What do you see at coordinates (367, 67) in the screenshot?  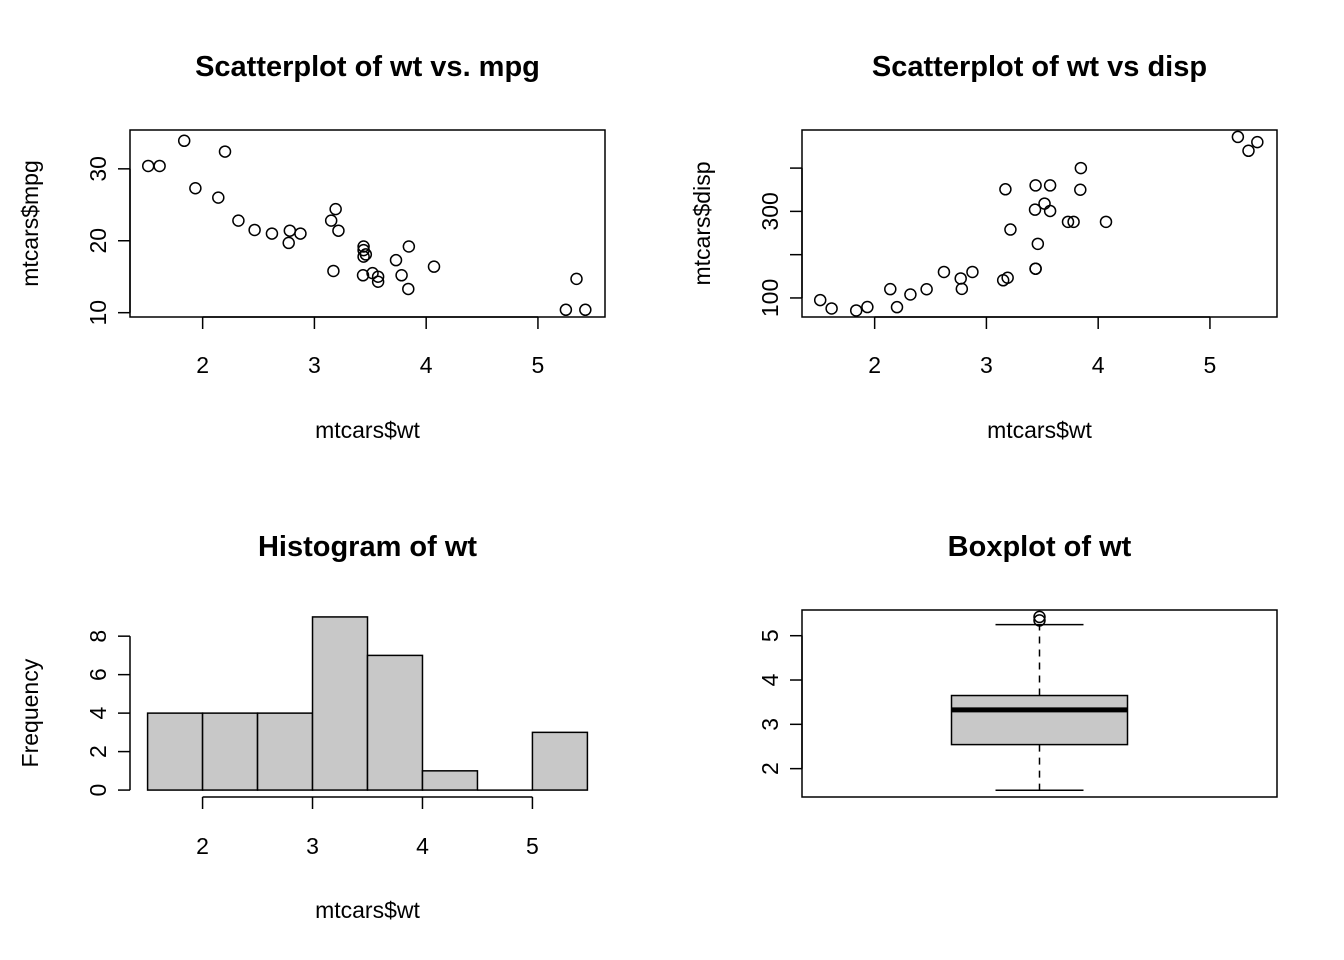 I see `chart-title: Scatterplot of wt vs. mpg` at bounding box center [367, 67].